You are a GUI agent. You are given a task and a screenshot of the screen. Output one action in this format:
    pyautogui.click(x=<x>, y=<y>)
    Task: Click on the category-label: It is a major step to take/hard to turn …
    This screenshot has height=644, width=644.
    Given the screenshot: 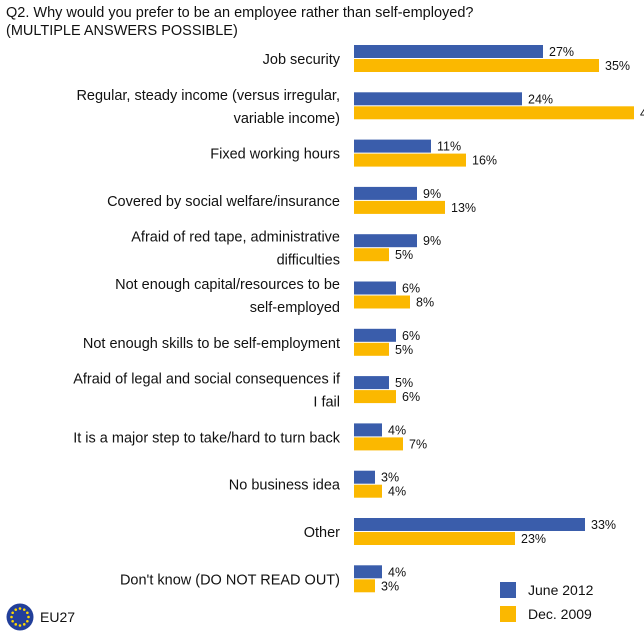 What is the action you would take?
    pyautogui.click(x=207, y=438)
    